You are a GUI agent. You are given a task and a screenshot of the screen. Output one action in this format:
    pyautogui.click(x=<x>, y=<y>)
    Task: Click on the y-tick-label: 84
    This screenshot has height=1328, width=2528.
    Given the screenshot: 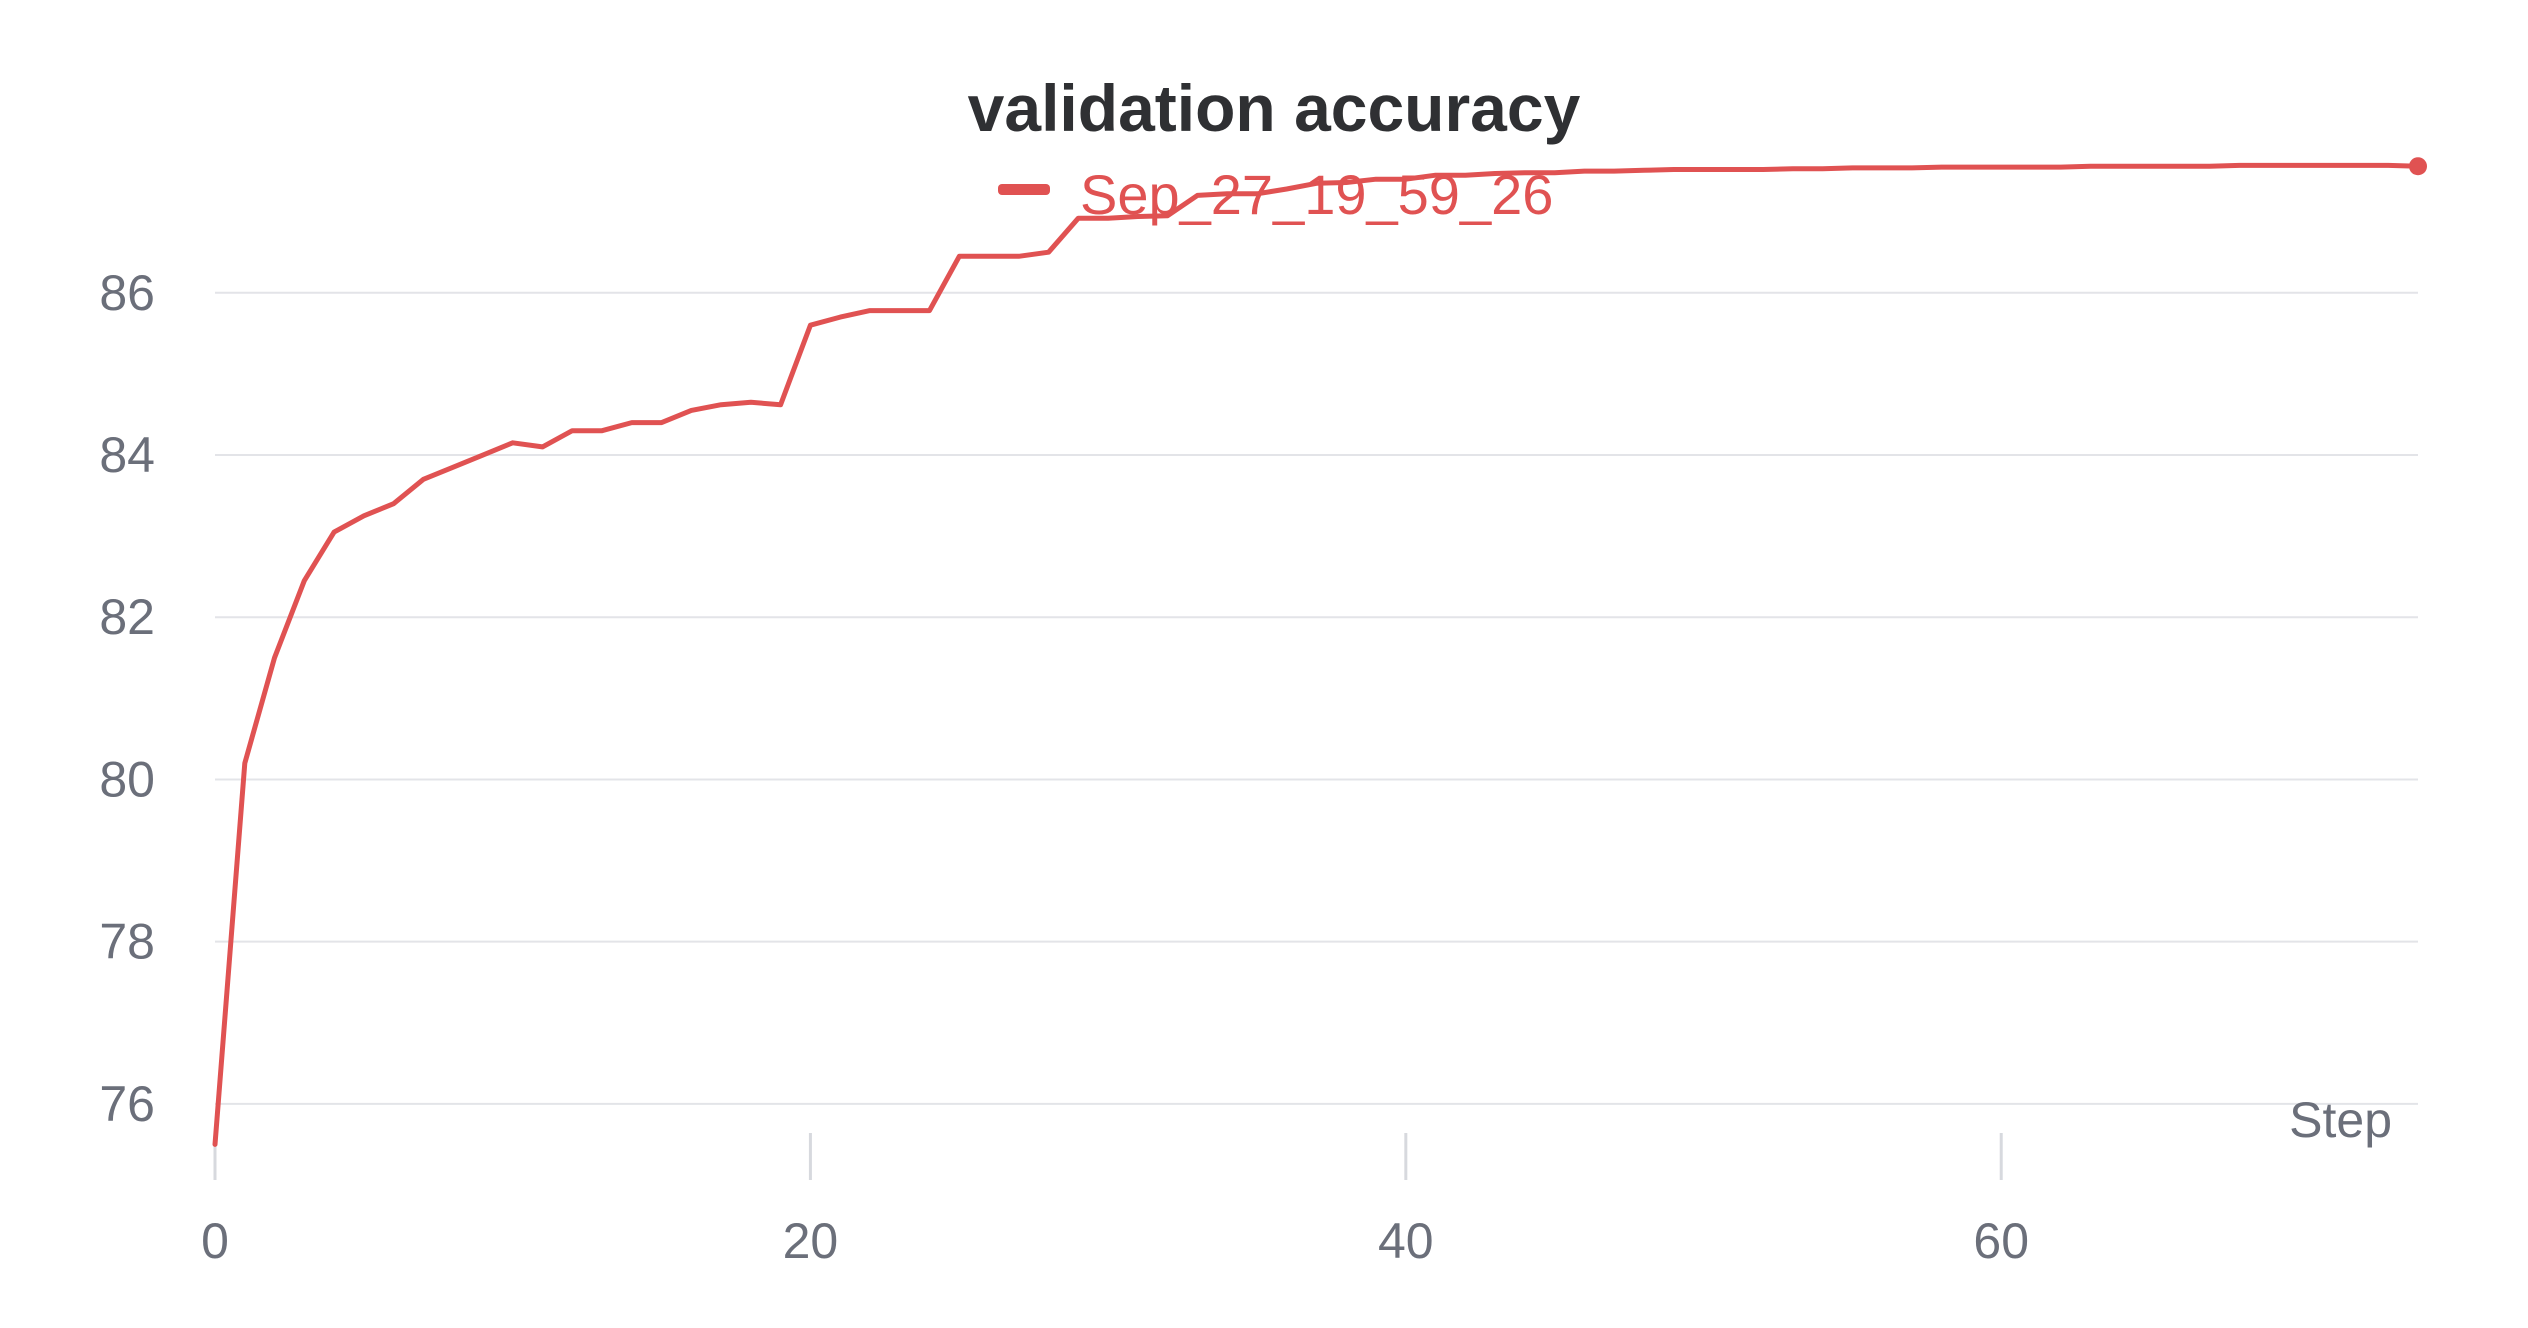 What is the action you would take?
    pyautogui.click(x=127, y=455)
    